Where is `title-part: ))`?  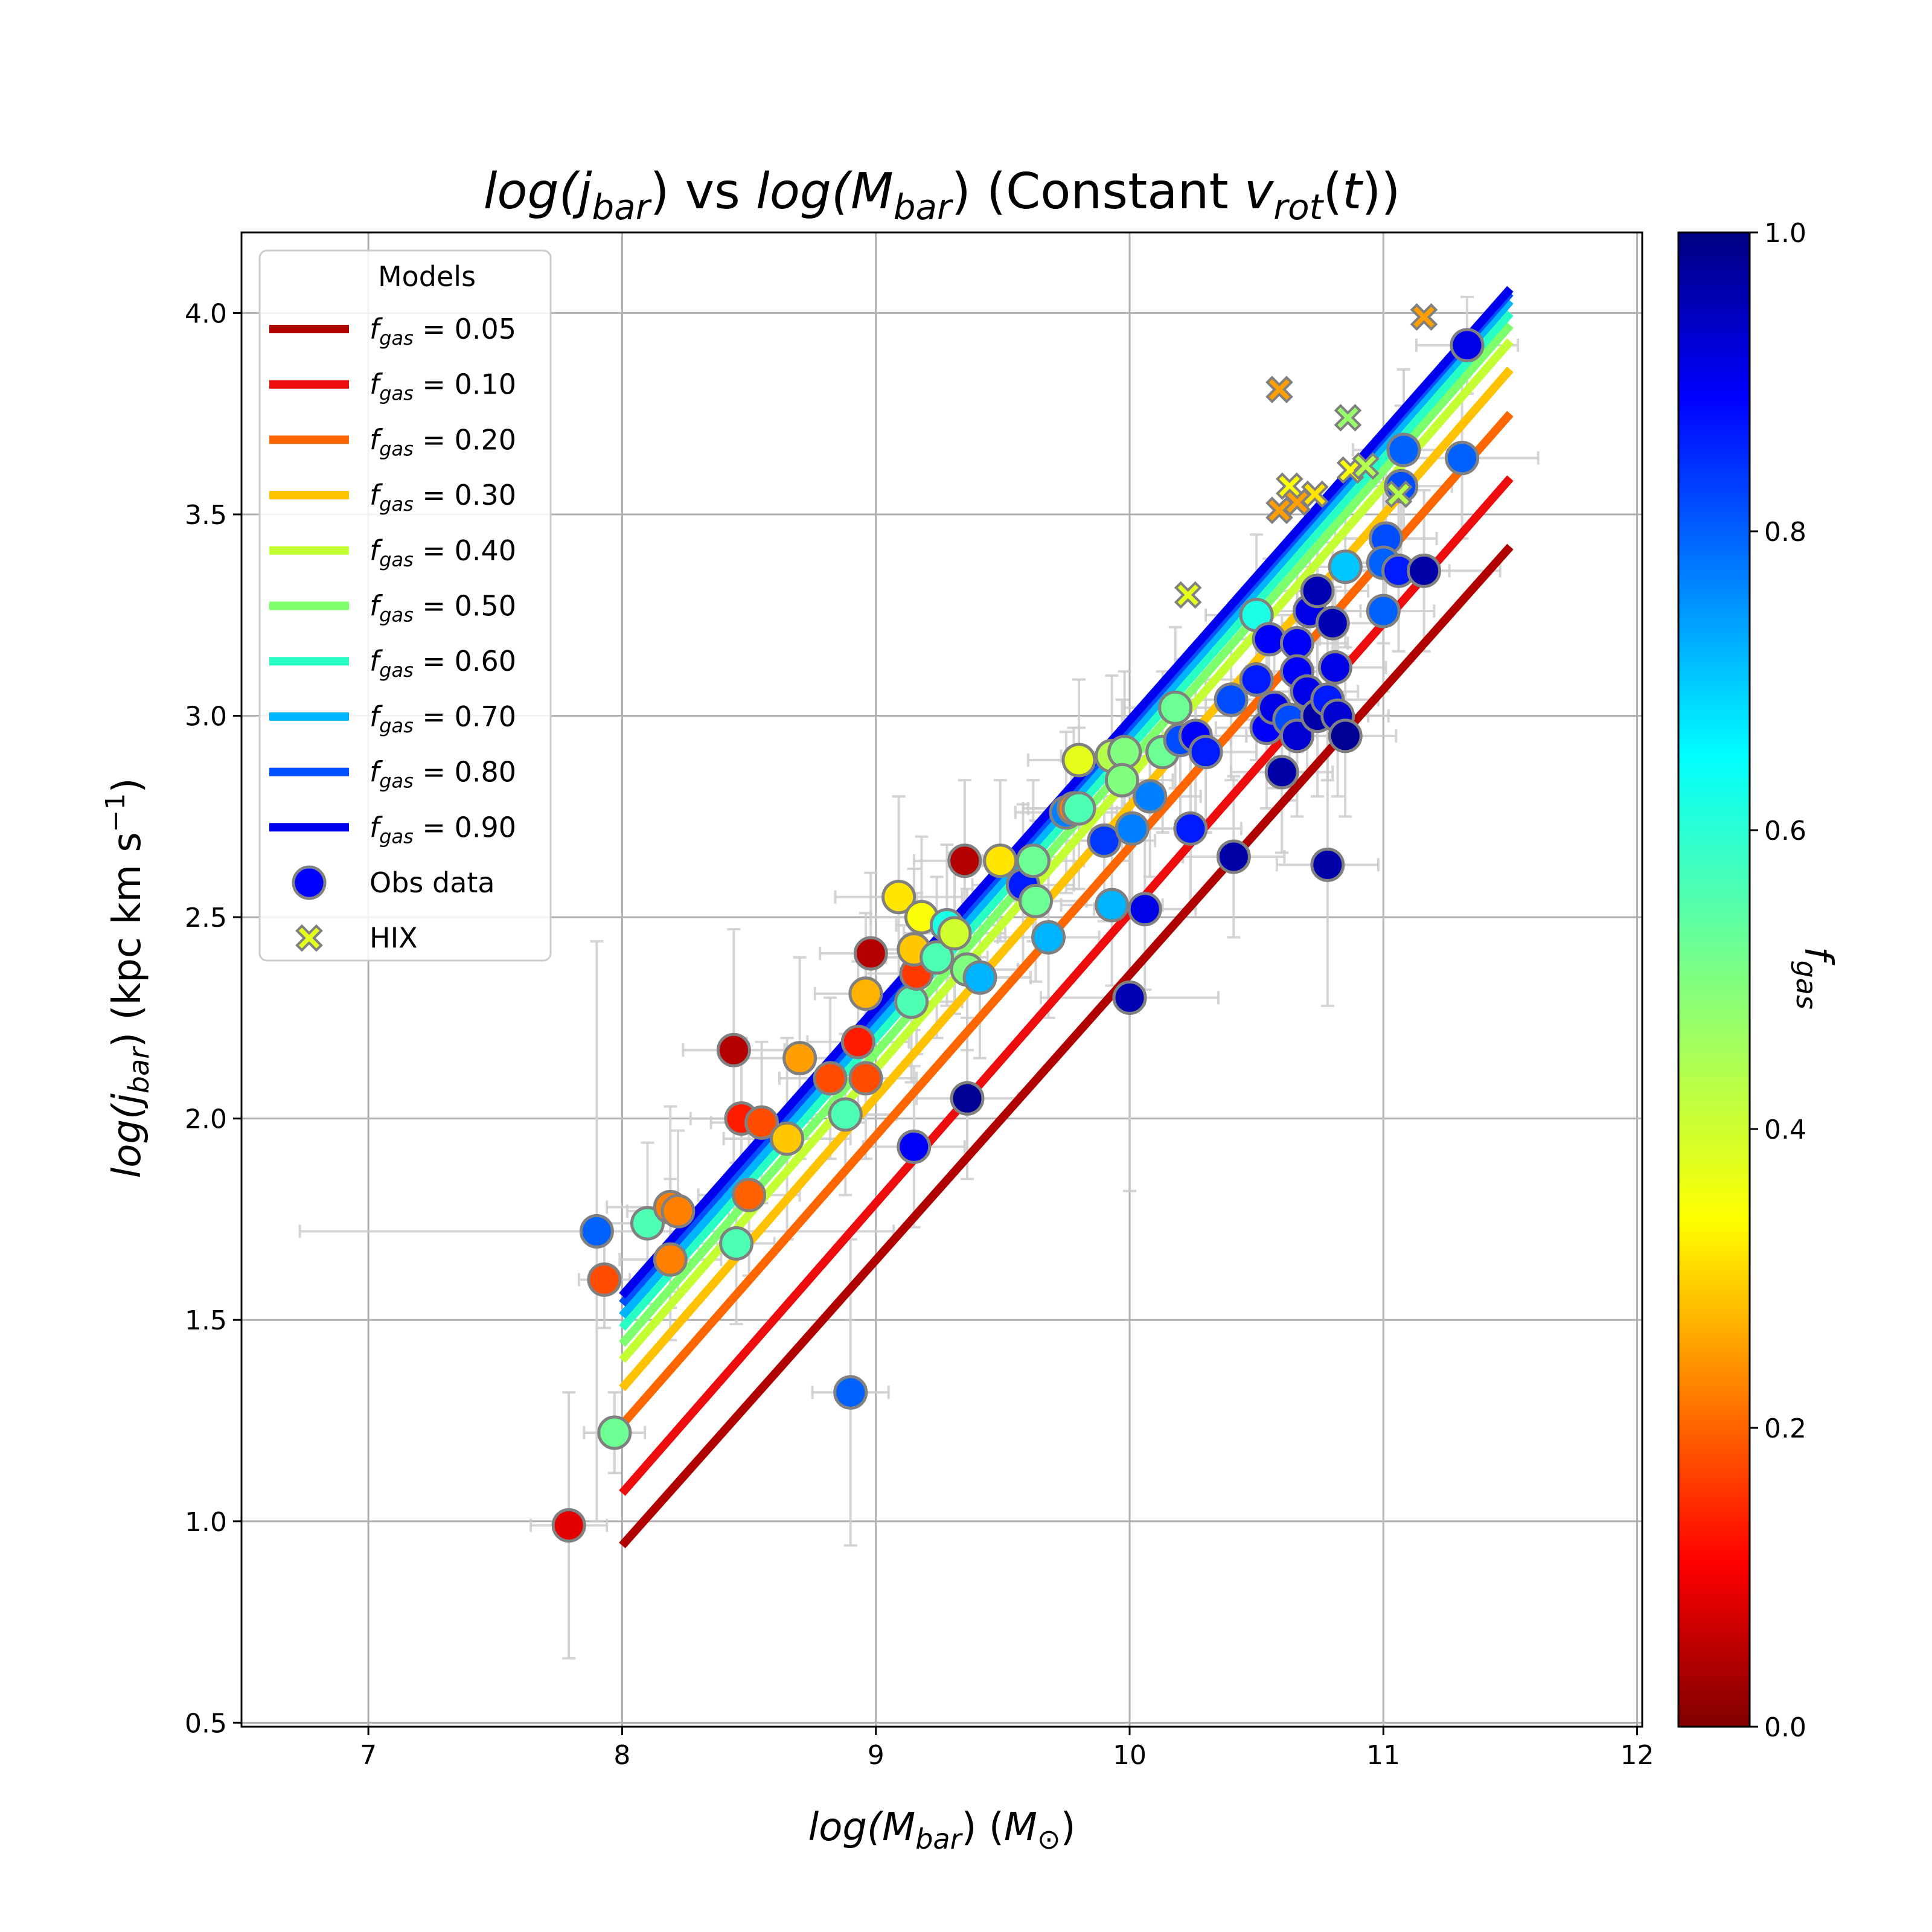 title-part: )) is located at coordinates (1381, 191).